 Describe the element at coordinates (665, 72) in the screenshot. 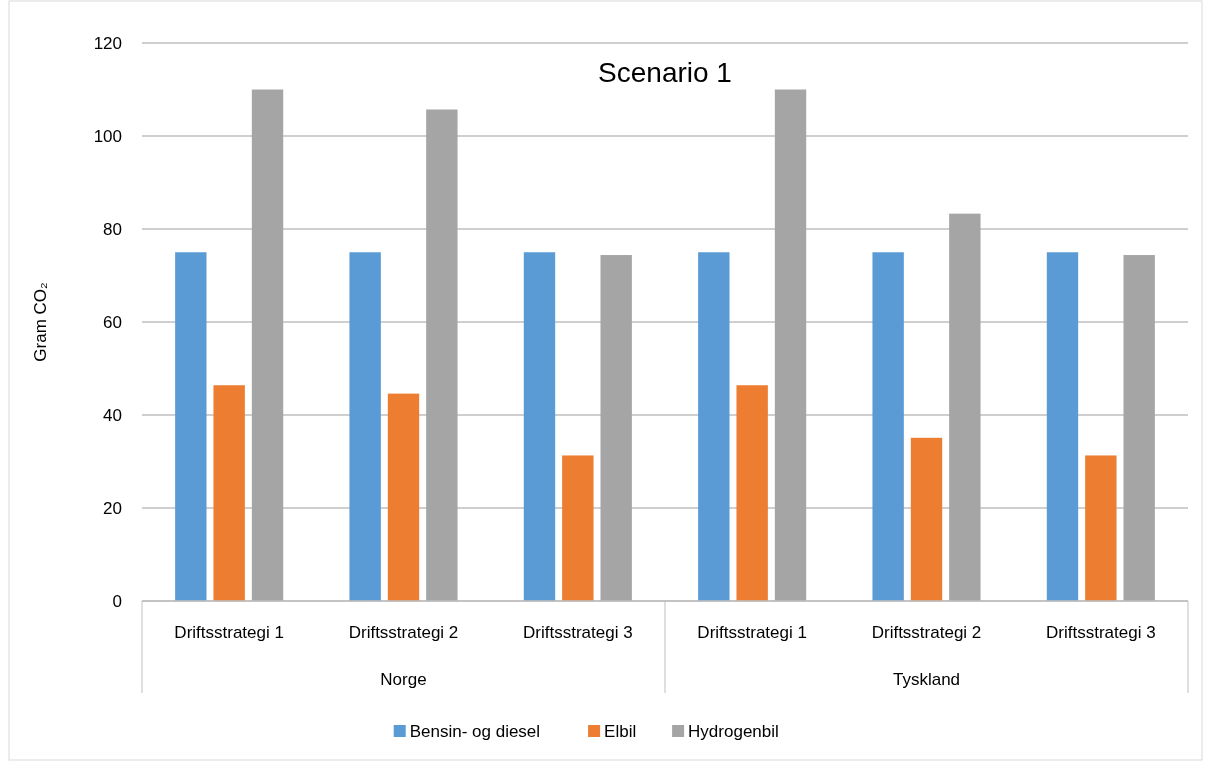

I see `text: Scenario 1` at that location.